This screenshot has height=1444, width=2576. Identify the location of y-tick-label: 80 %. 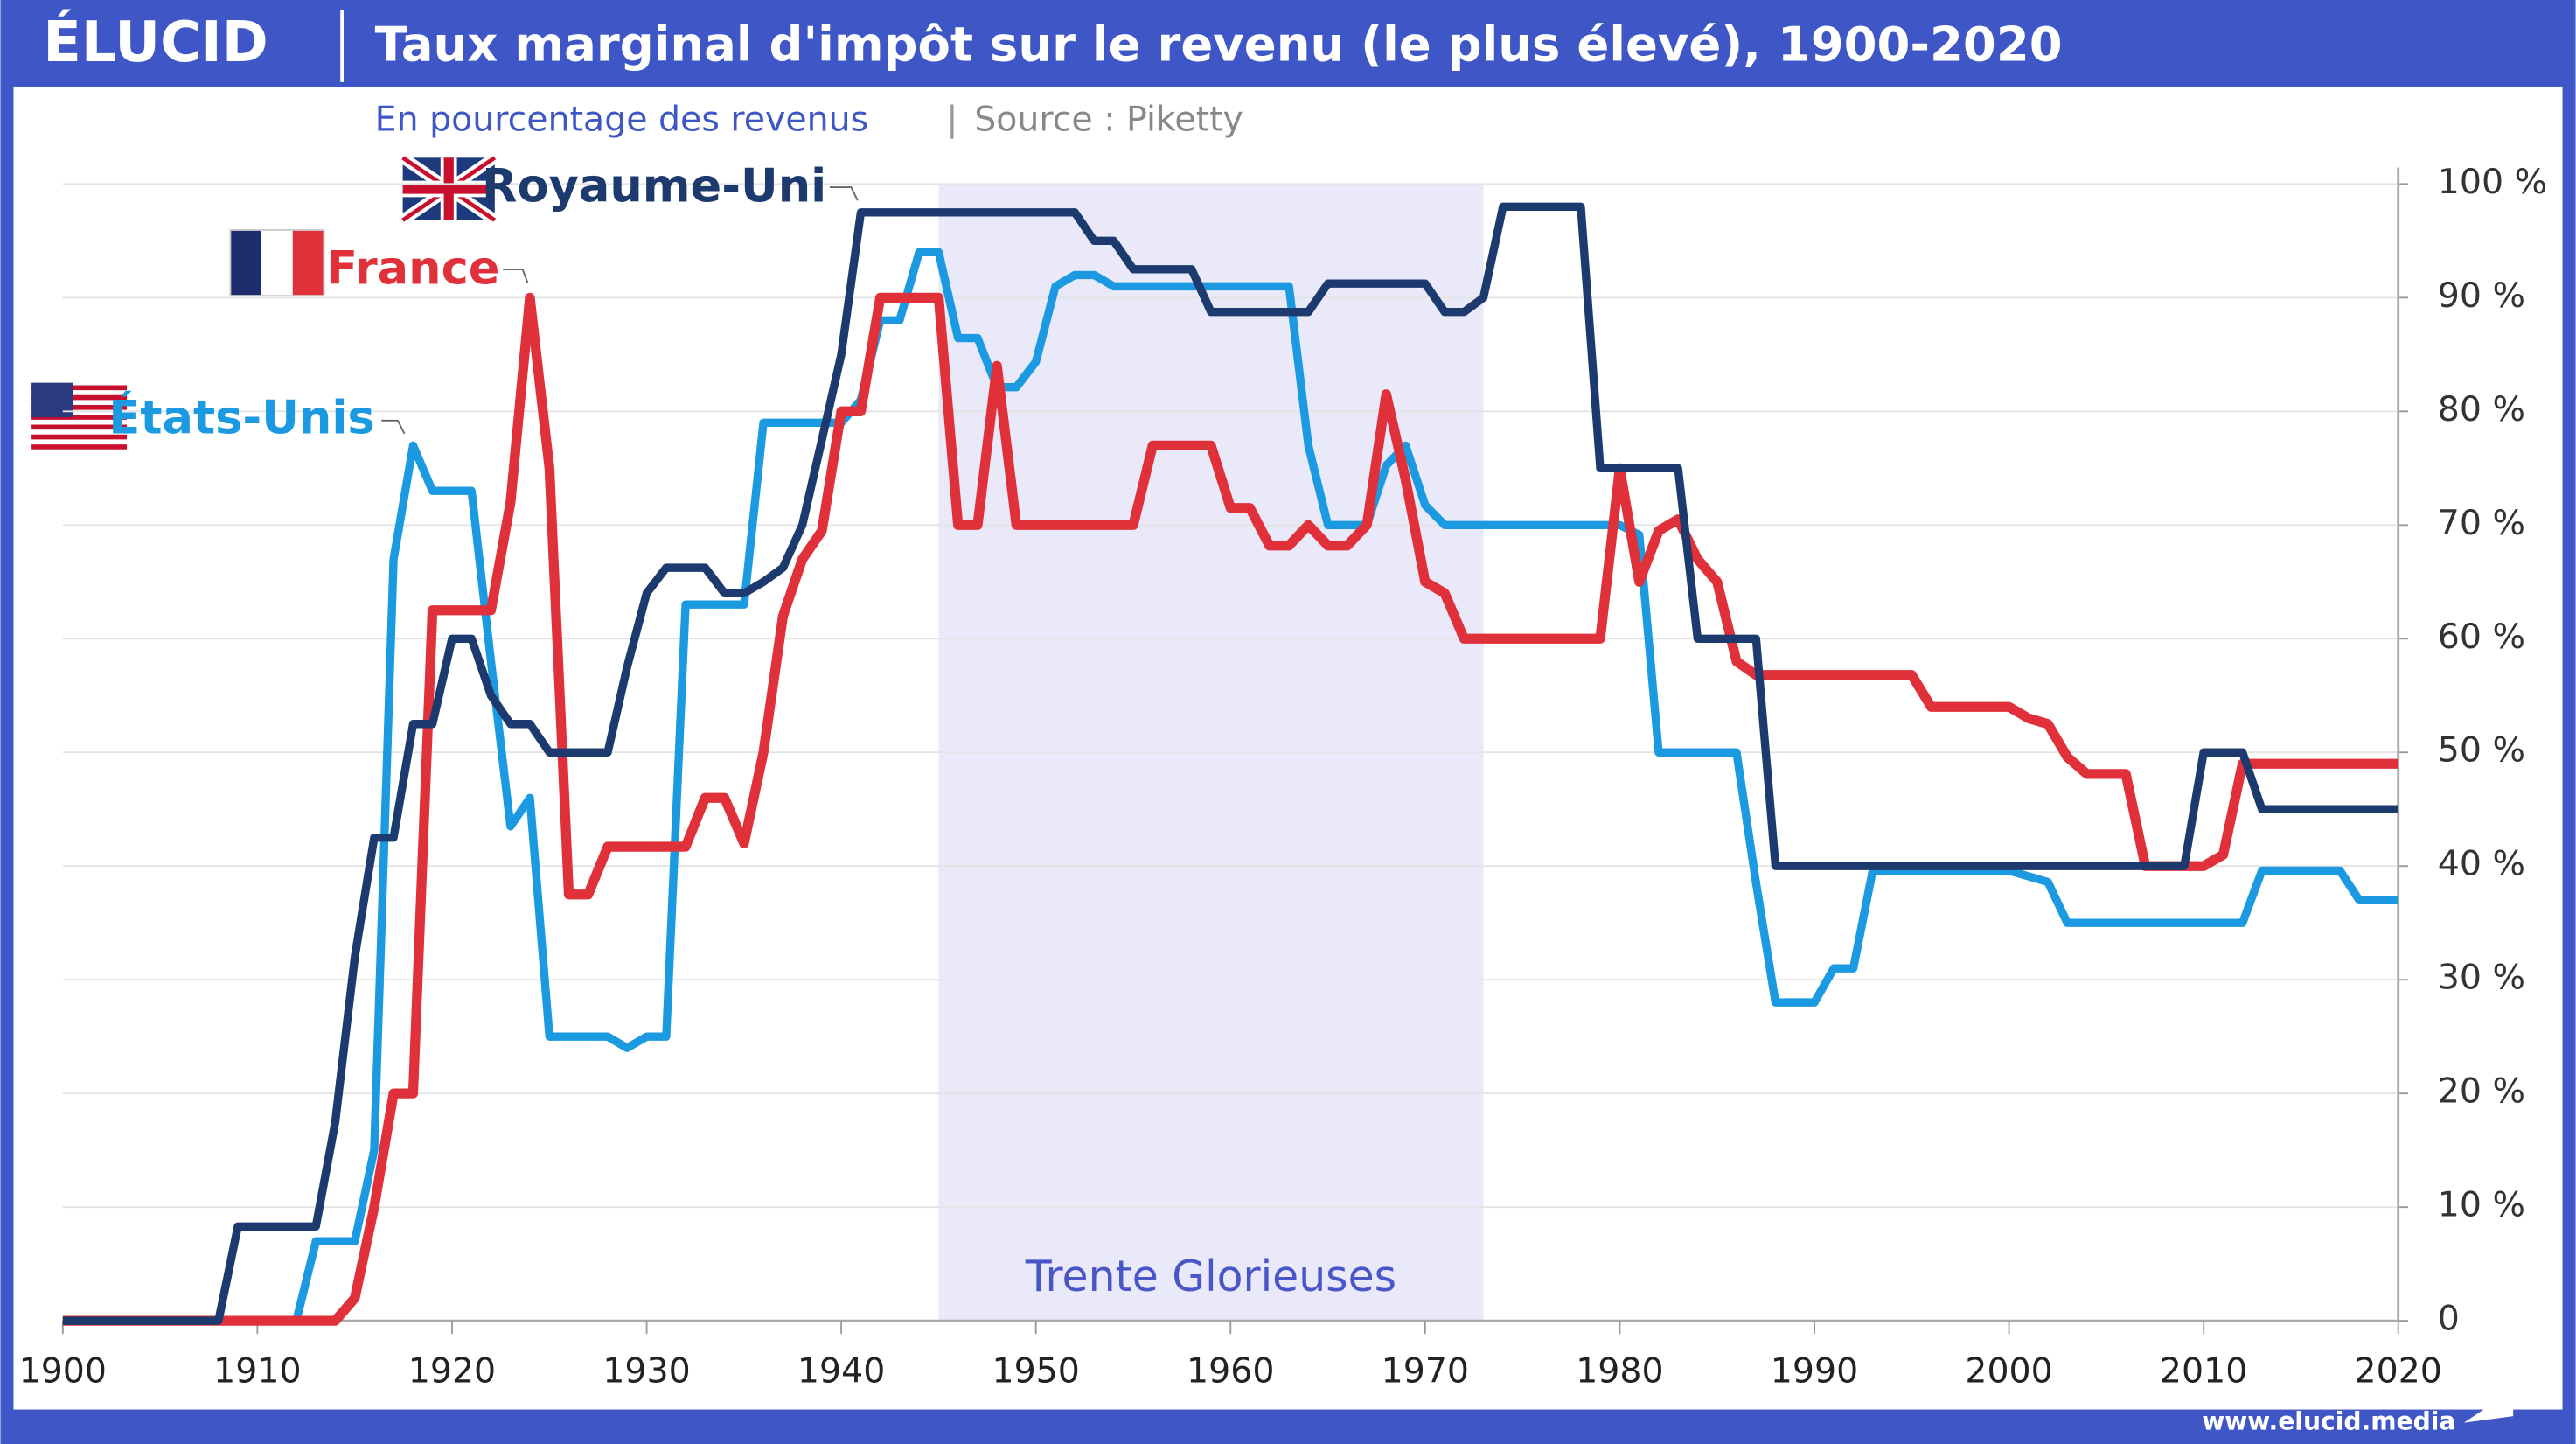
(2481, 409).